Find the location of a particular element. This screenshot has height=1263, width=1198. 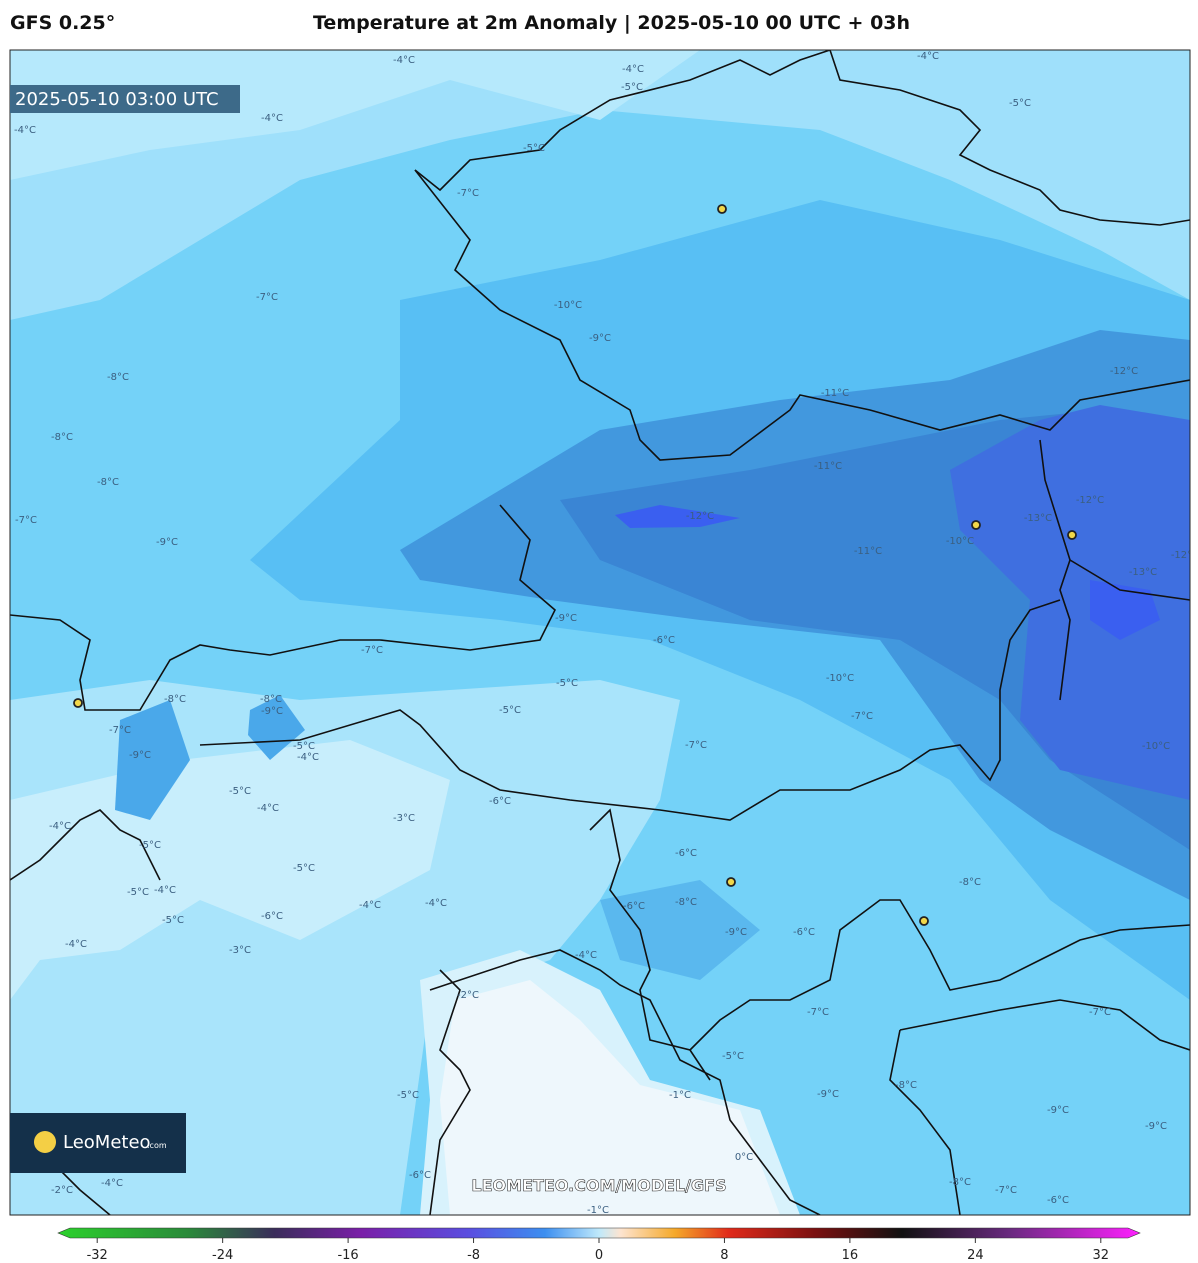

logo-suffix: .com is located at coordinates (157, 1145).